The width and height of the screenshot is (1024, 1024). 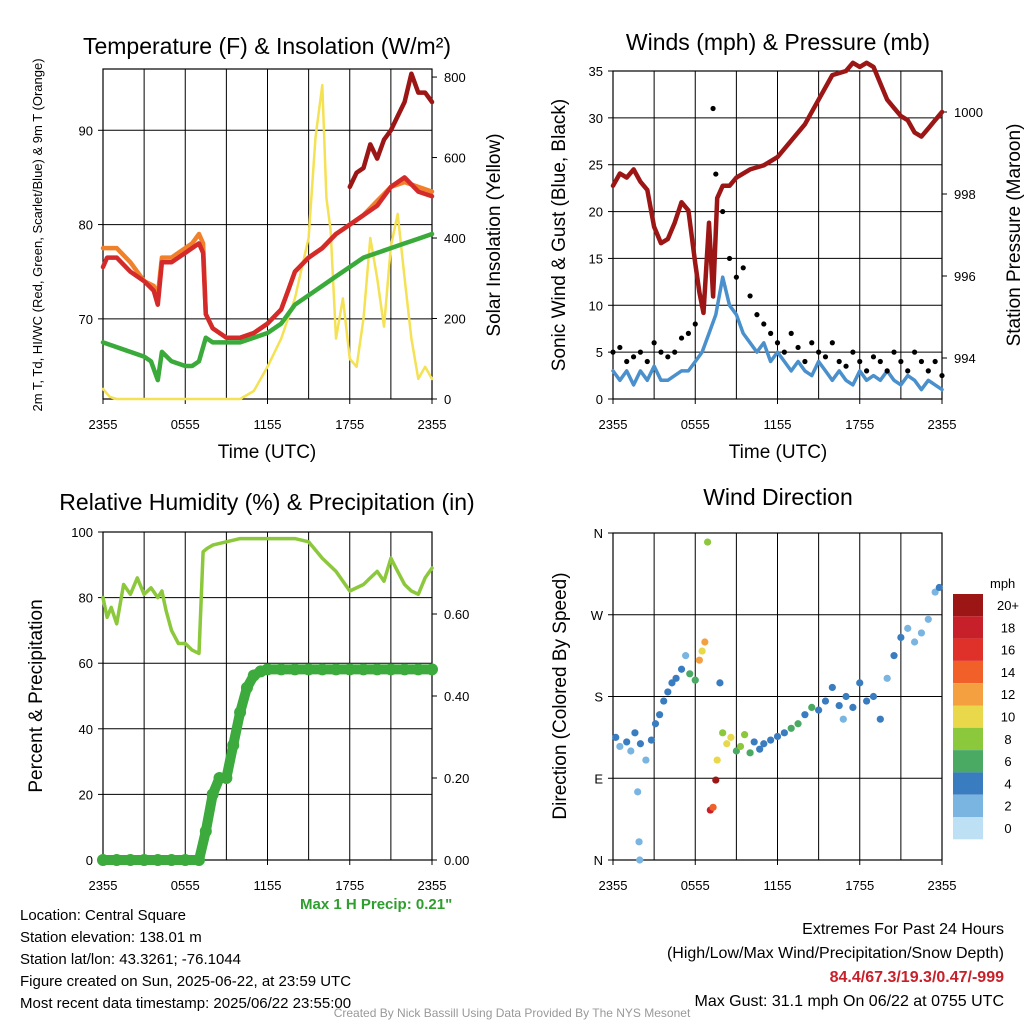 What do you see at coordinates (1007, 828) in the screenshot?
I see `colorbar-label: 0` at bounding box center [1007, 828].